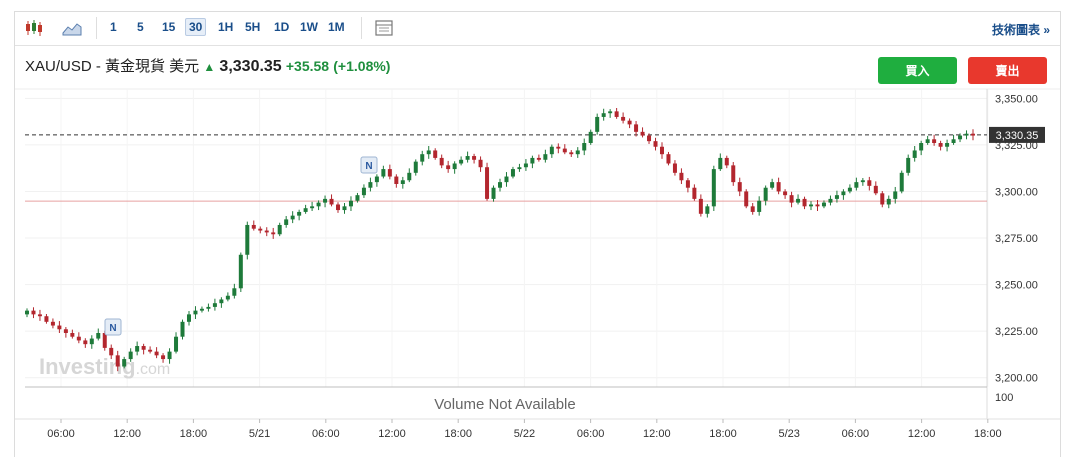  I want to click on price-tick-label: 3,200.00, so click(1016, 379).